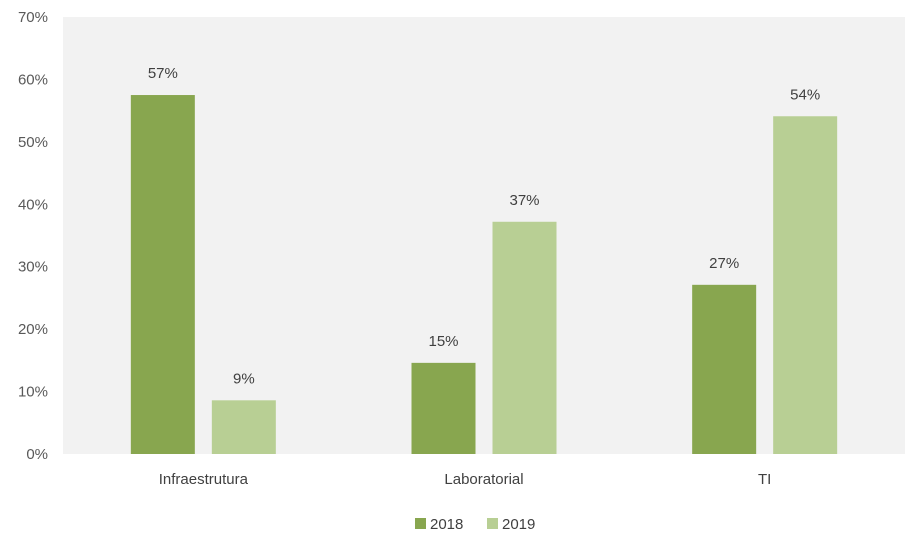  What do you see at coordinates (33, 142) in the screenshot?
I see `y-tick-label: 50%` at bounding box center [33, 142].